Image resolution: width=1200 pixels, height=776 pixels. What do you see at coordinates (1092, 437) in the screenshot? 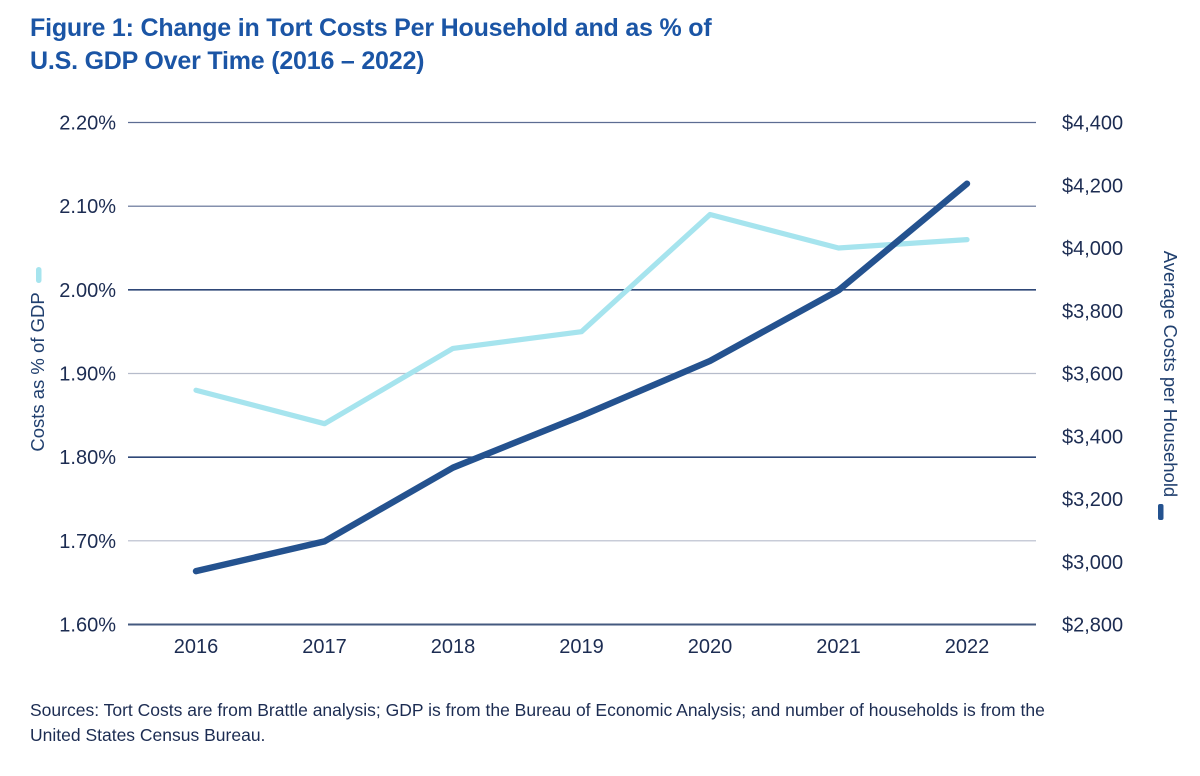
I see `right-tick-label: $3,400` at bounding box center [1092, 437].